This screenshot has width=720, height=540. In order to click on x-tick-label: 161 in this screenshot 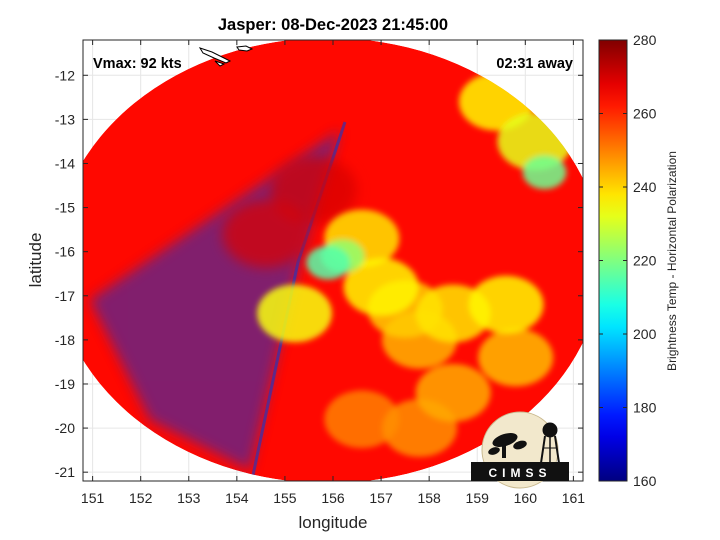, I will do `click(574, 498)`.